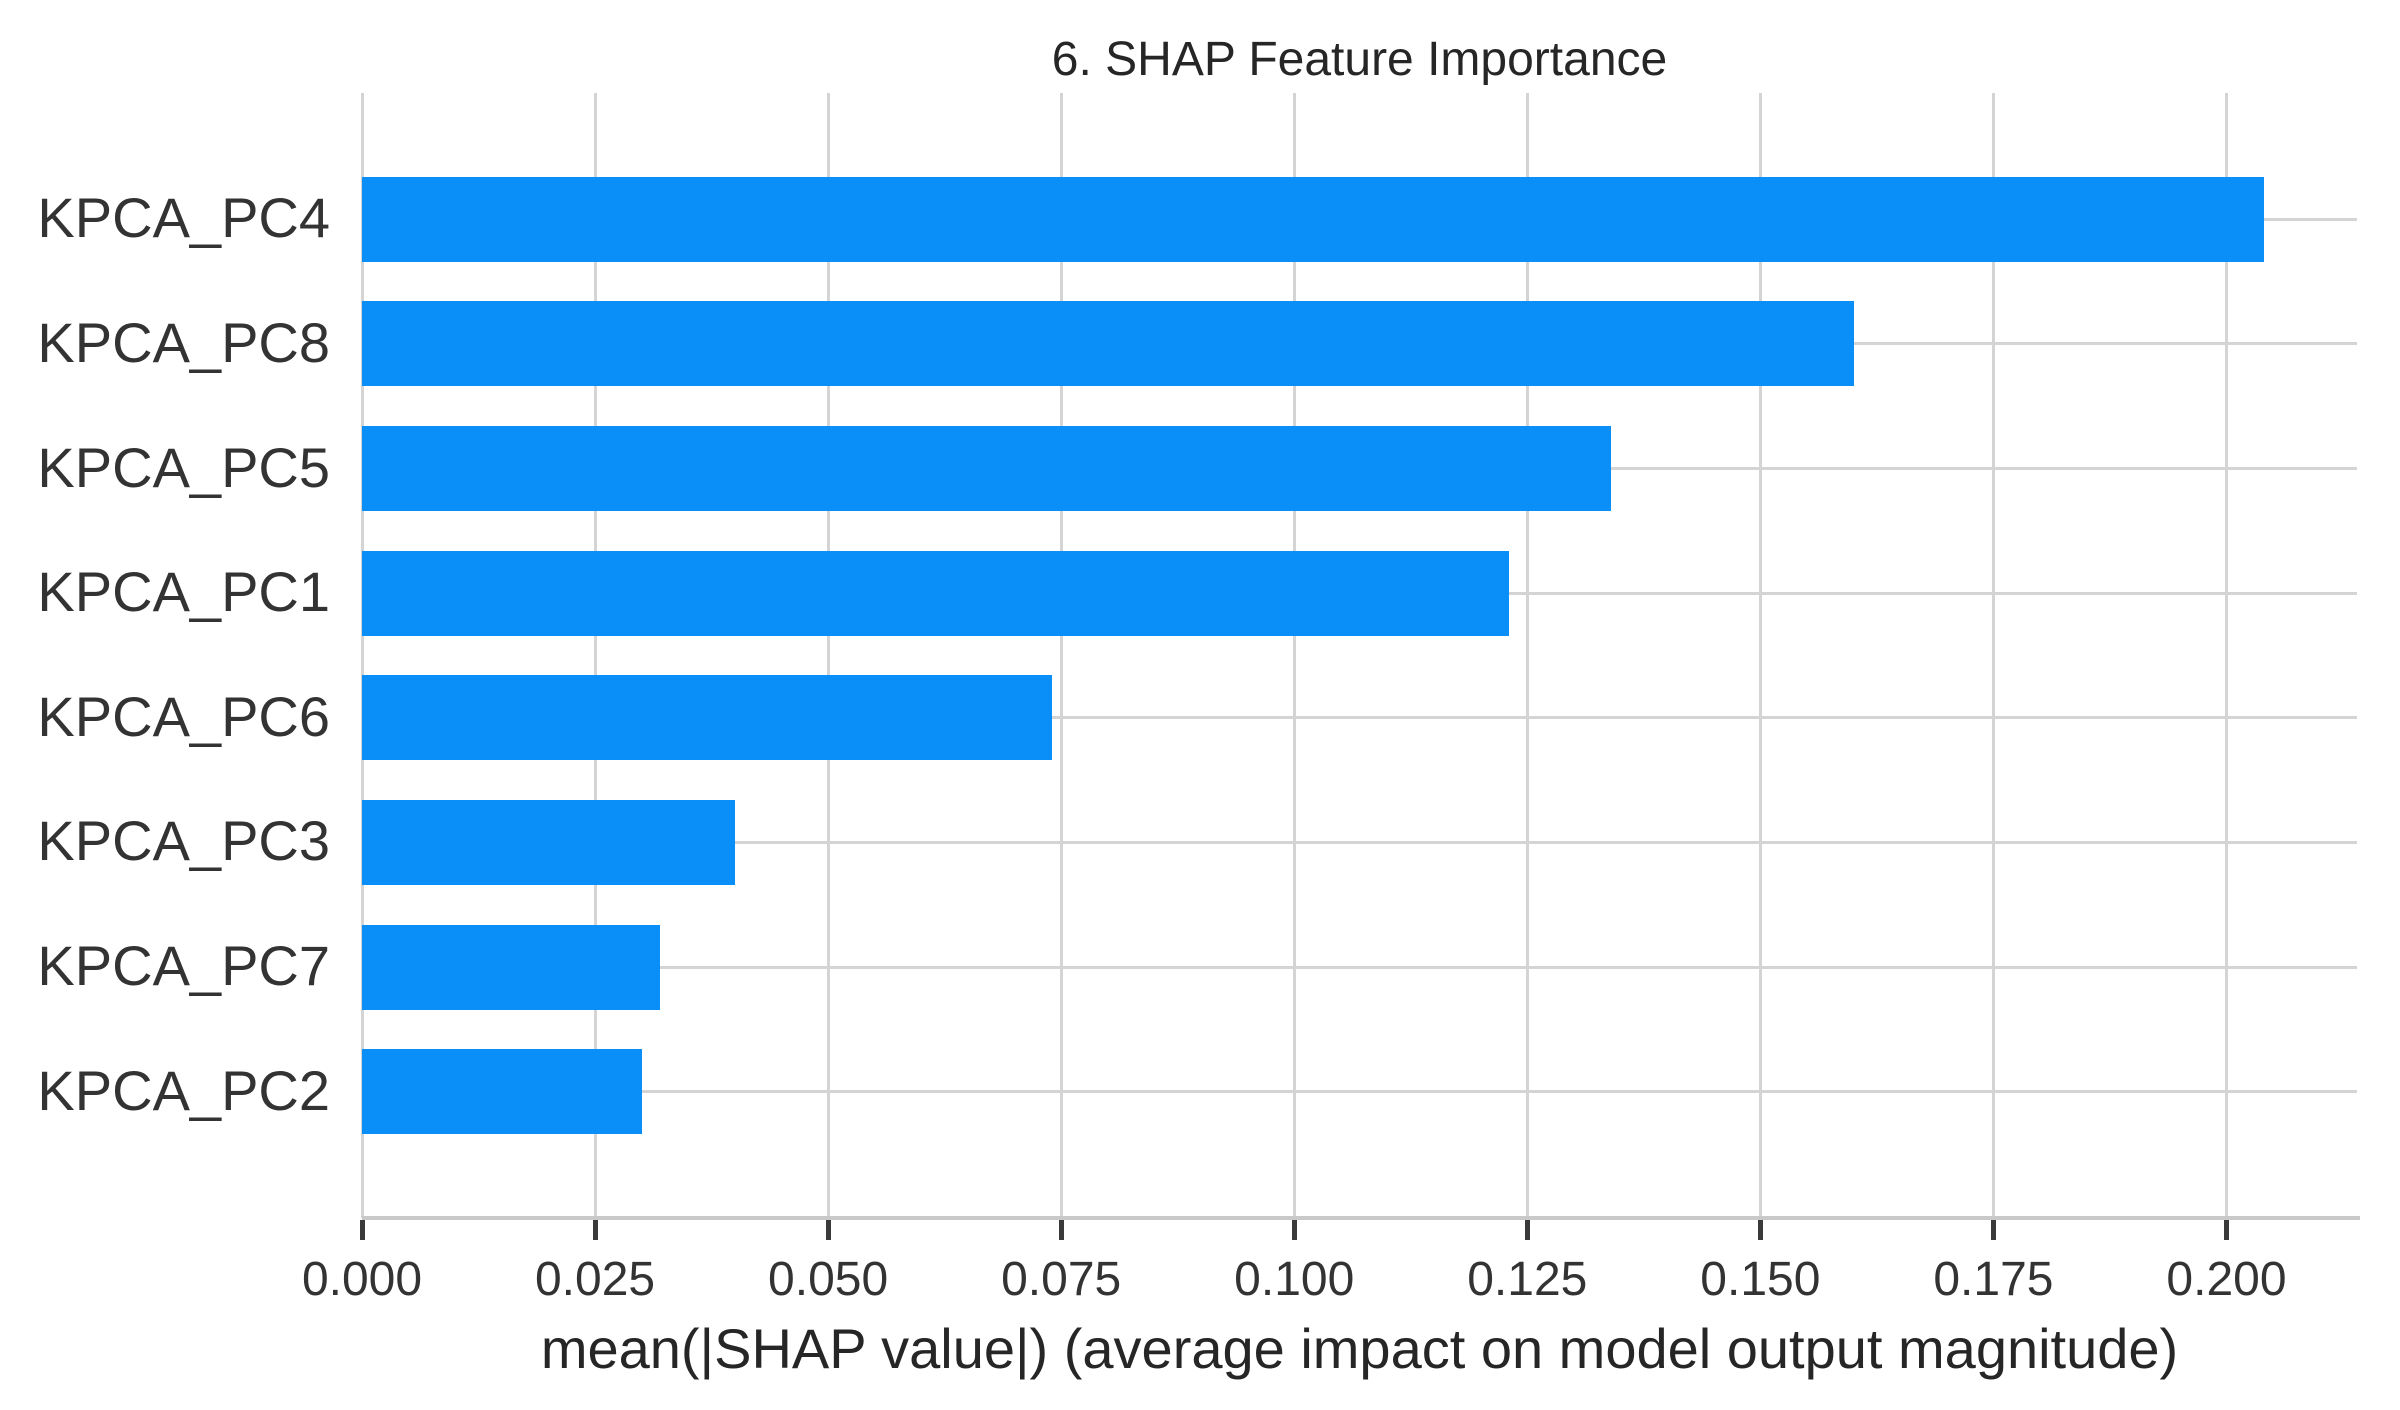 The height and width of the screenshot is (1410, 2400). Describe the element at coordinates (987, 469) in the screenshot. I see `bar-KPCA_PC5` at that location.